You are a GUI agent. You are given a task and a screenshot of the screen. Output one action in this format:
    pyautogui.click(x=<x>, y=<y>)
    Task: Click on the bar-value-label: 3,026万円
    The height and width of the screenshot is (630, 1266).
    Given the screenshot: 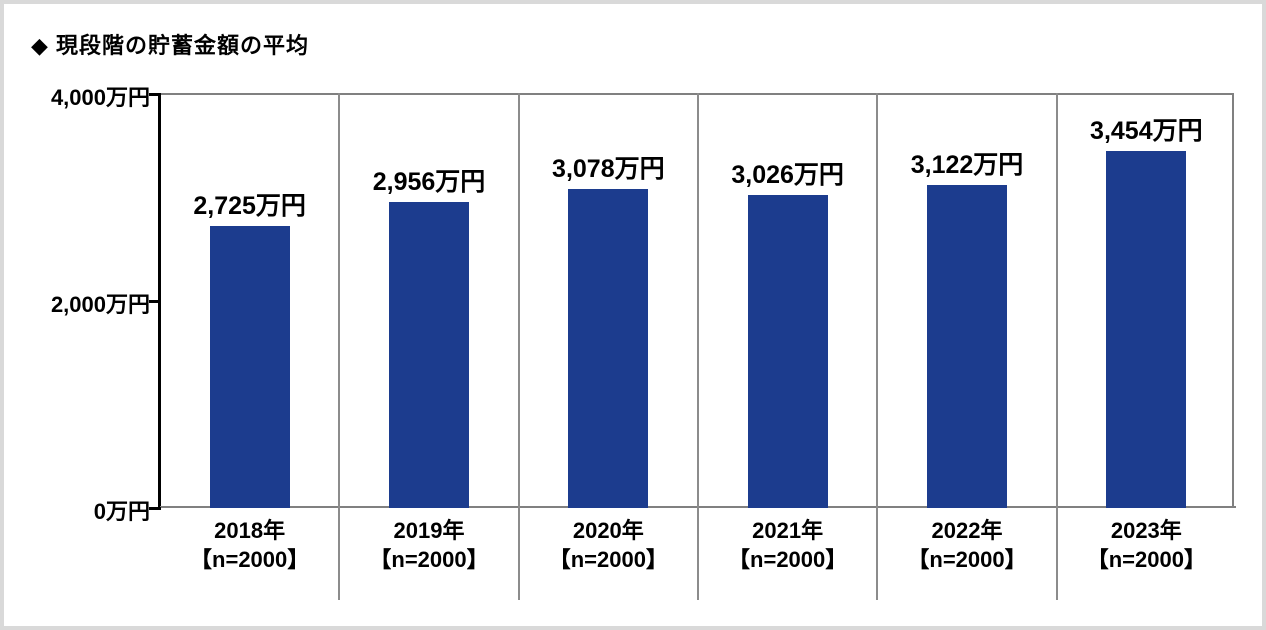 What is the action you would take?
    pyautogui.click(x=787, y=174)
    